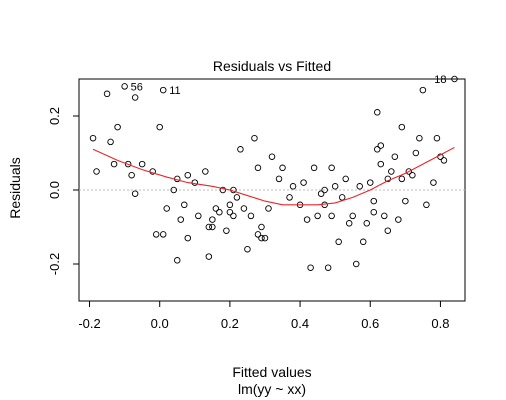 This screenshot has width=506, height=400. I want to click on x-tick-label: 0.0, so click(160, 323).